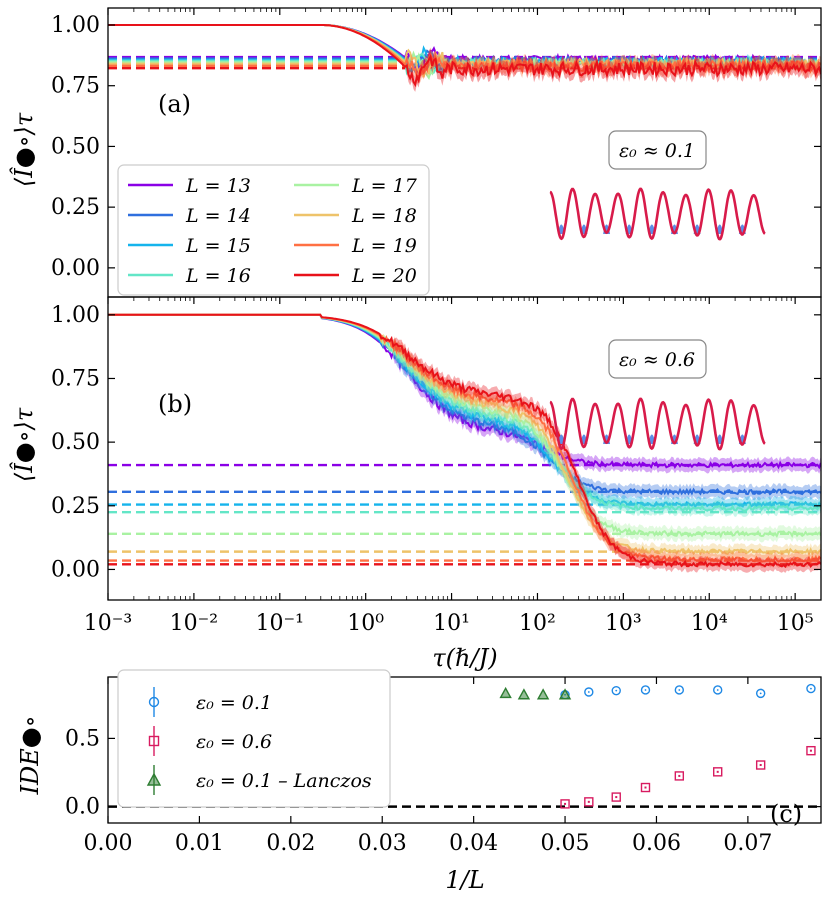  What do you see at coordinates (290, 843) in the screenshot?
I see `x-tick-label: 0.02` at bounding box center [290, 843].